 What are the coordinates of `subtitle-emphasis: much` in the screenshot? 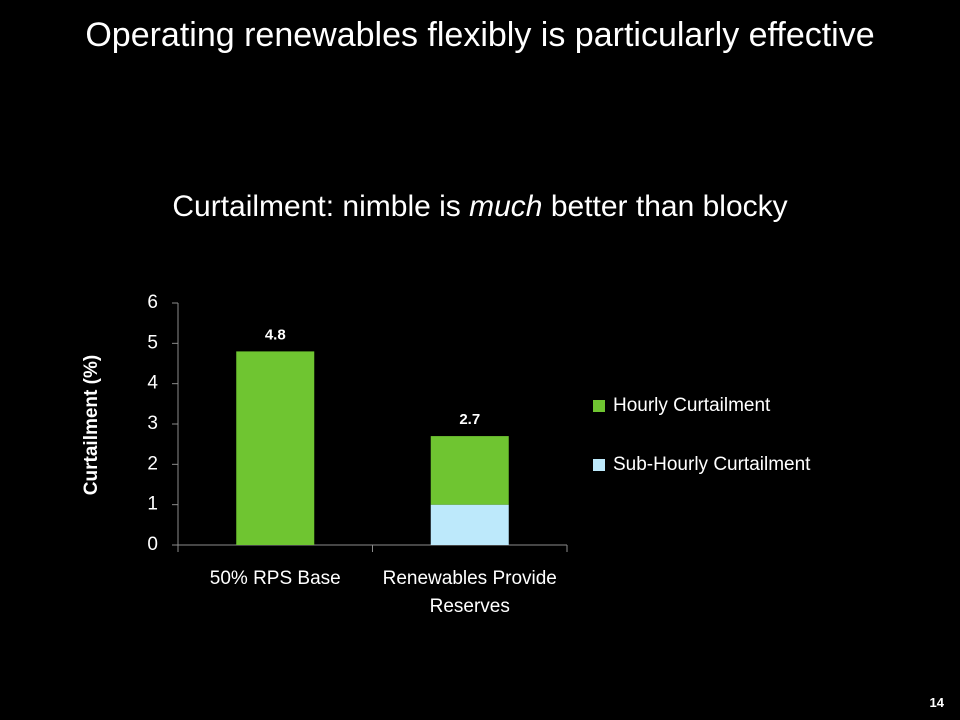 It's located at (506, 206).